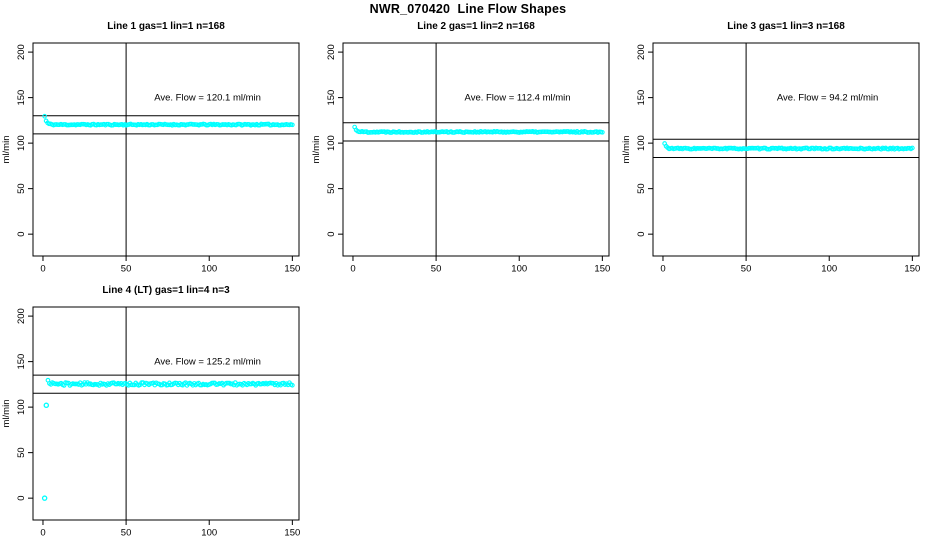  What do you see at coordinates (166, 290) in the screenshot?
I see `panel-title-line4: Line 4 (LT) gas=1 lin=4 n=3` at bounding box center [166, 290].